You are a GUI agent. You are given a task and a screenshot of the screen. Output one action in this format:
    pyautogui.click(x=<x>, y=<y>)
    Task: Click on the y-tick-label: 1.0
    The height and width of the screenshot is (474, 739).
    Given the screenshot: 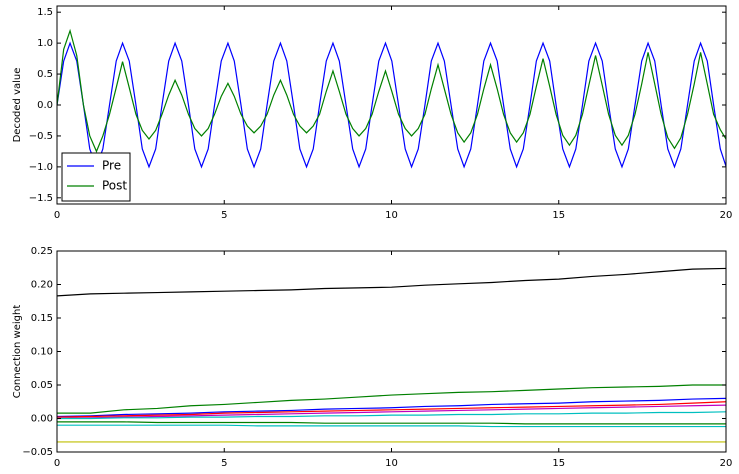 What is the action you would take?
    pyautogui.click(x=45, y=43)
    